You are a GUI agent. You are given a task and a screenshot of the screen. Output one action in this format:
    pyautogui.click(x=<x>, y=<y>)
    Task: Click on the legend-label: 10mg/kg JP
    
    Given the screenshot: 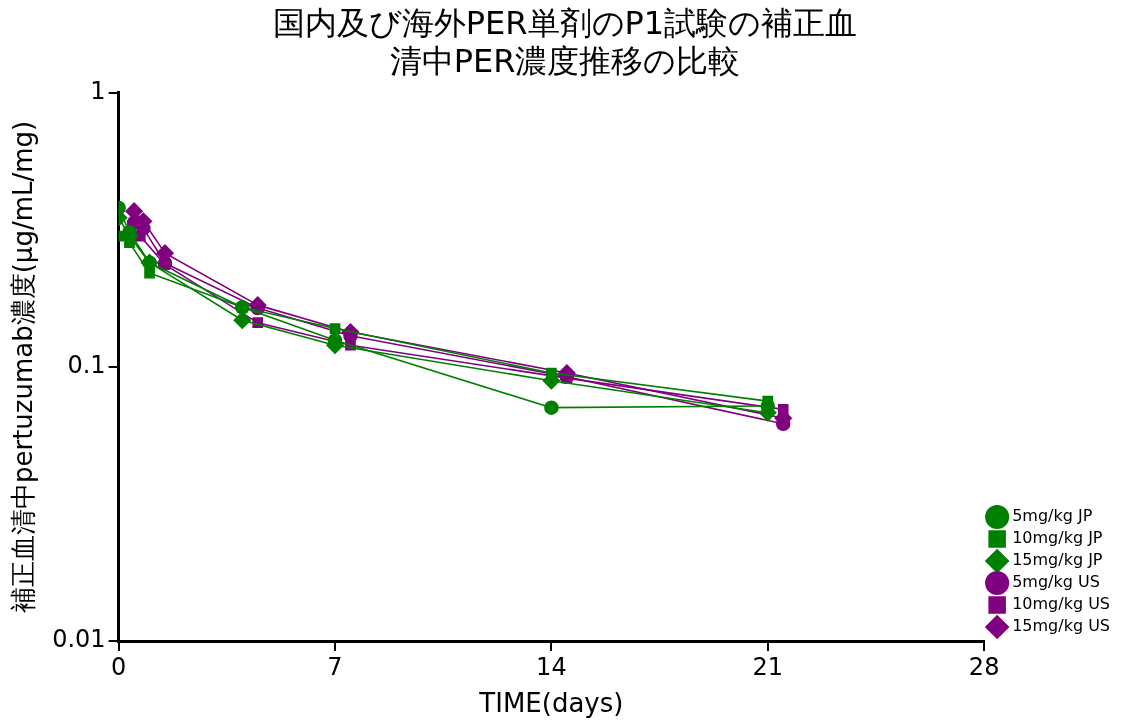 What is the action you would take?
    pyautogui.click(x=1057, y=538)
    